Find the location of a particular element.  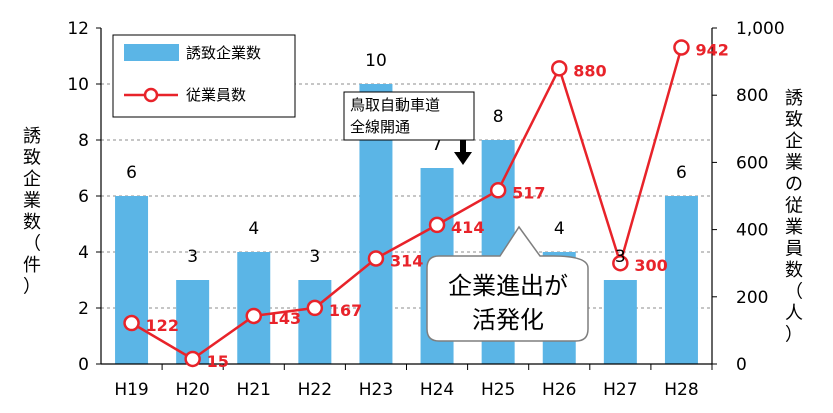

down-arrow-icon is located at coordinates (463, 152).